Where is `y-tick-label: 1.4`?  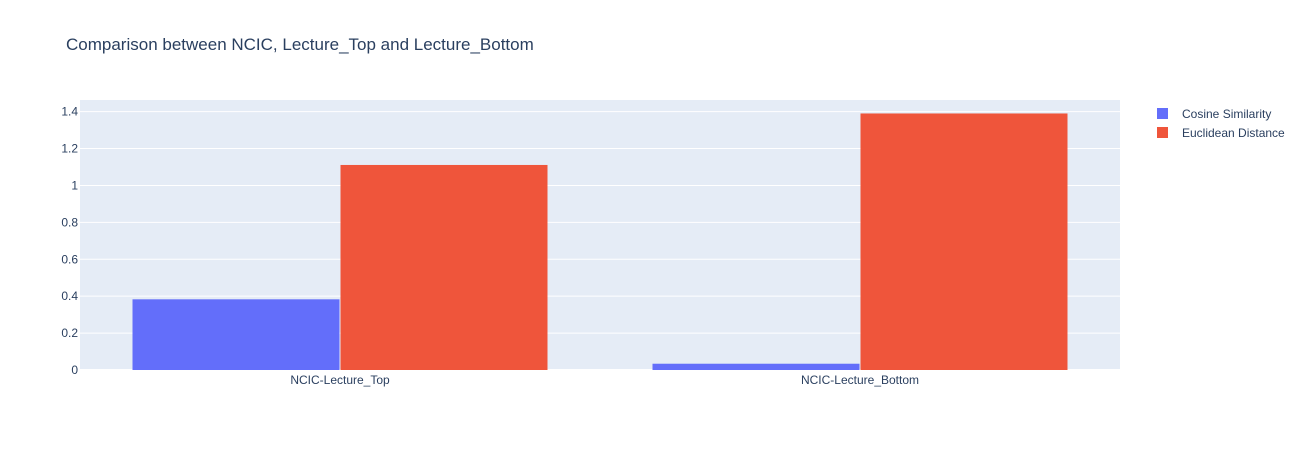
y-tick-label: 1.4 is located at coordinates (69, 112).